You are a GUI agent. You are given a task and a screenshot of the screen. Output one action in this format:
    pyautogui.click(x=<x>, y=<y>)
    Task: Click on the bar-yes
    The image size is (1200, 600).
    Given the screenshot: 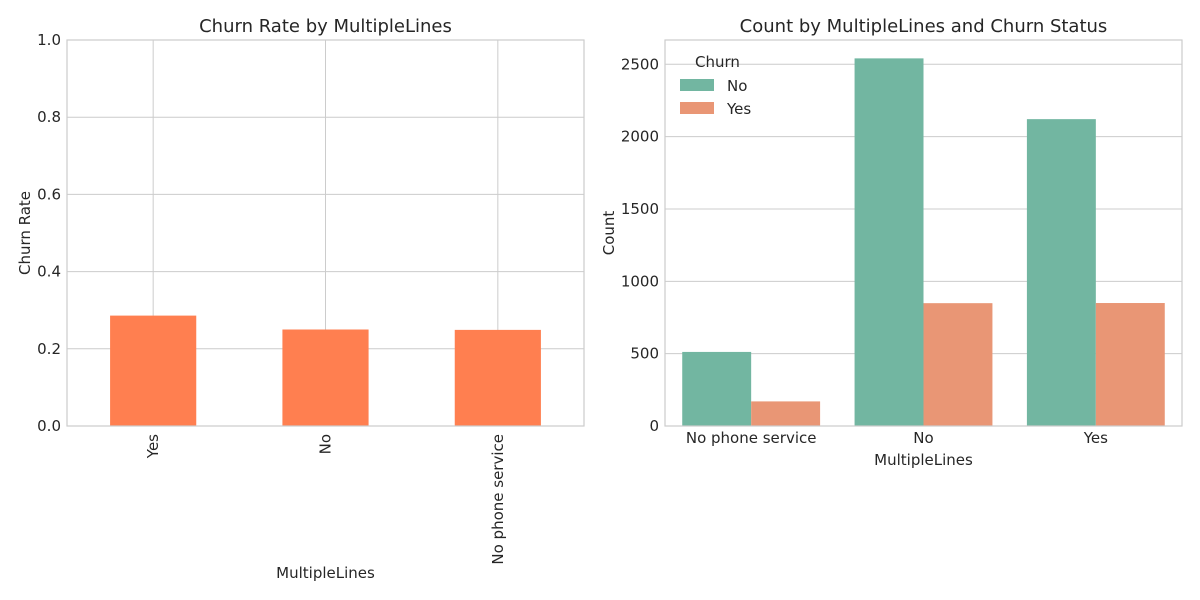 What is the action you would take?
    pyautogui.click(x=153, y=370)
    